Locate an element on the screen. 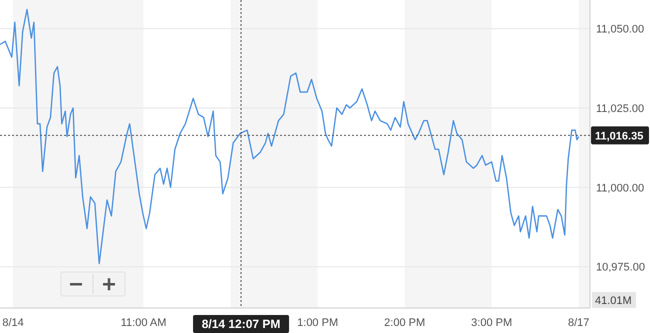 Image resolution: width=650 pixels, height=333 pixels. x-tick-label: 2:00 PM is located at coordinates (405, 323).